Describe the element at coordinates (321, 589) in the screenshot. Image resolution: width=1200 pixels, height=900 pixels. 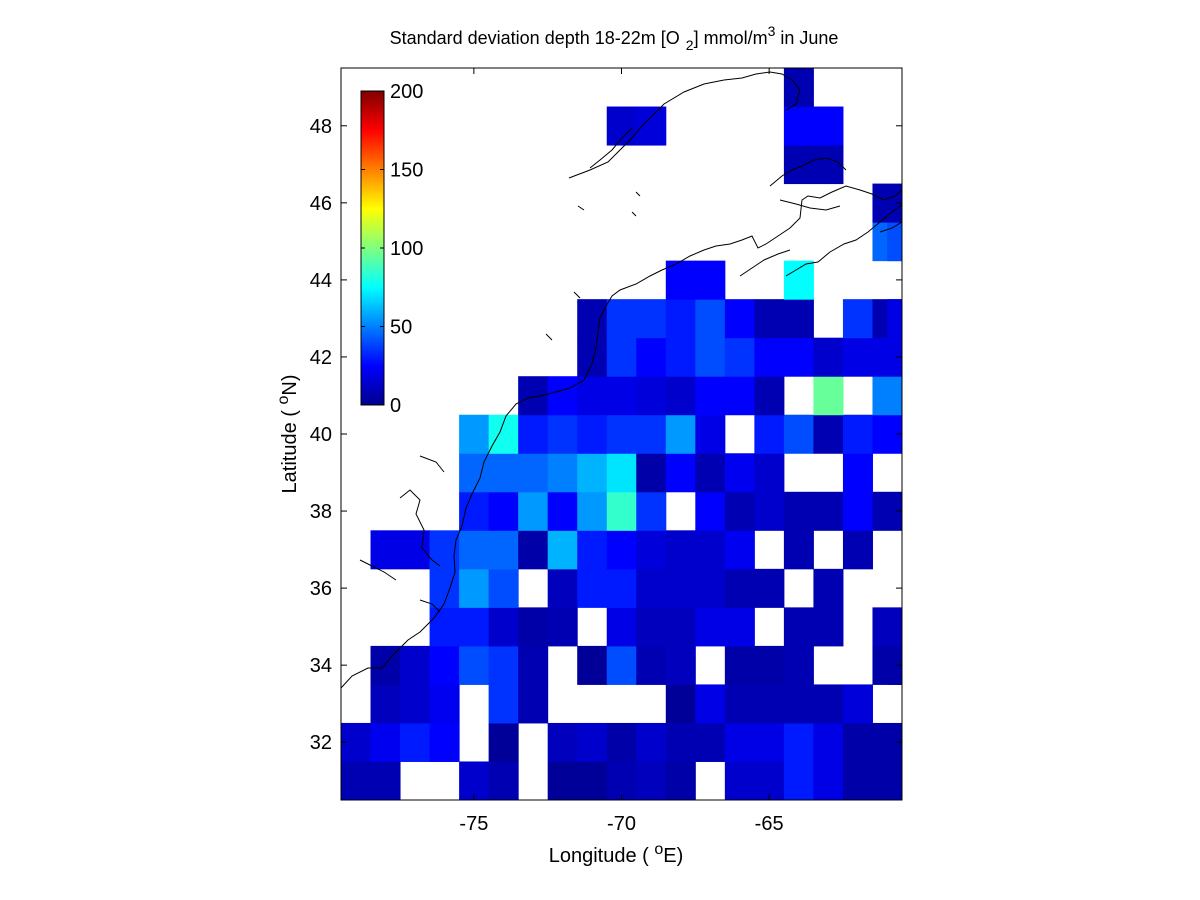
I see `y-tick-label: 36` at that location.